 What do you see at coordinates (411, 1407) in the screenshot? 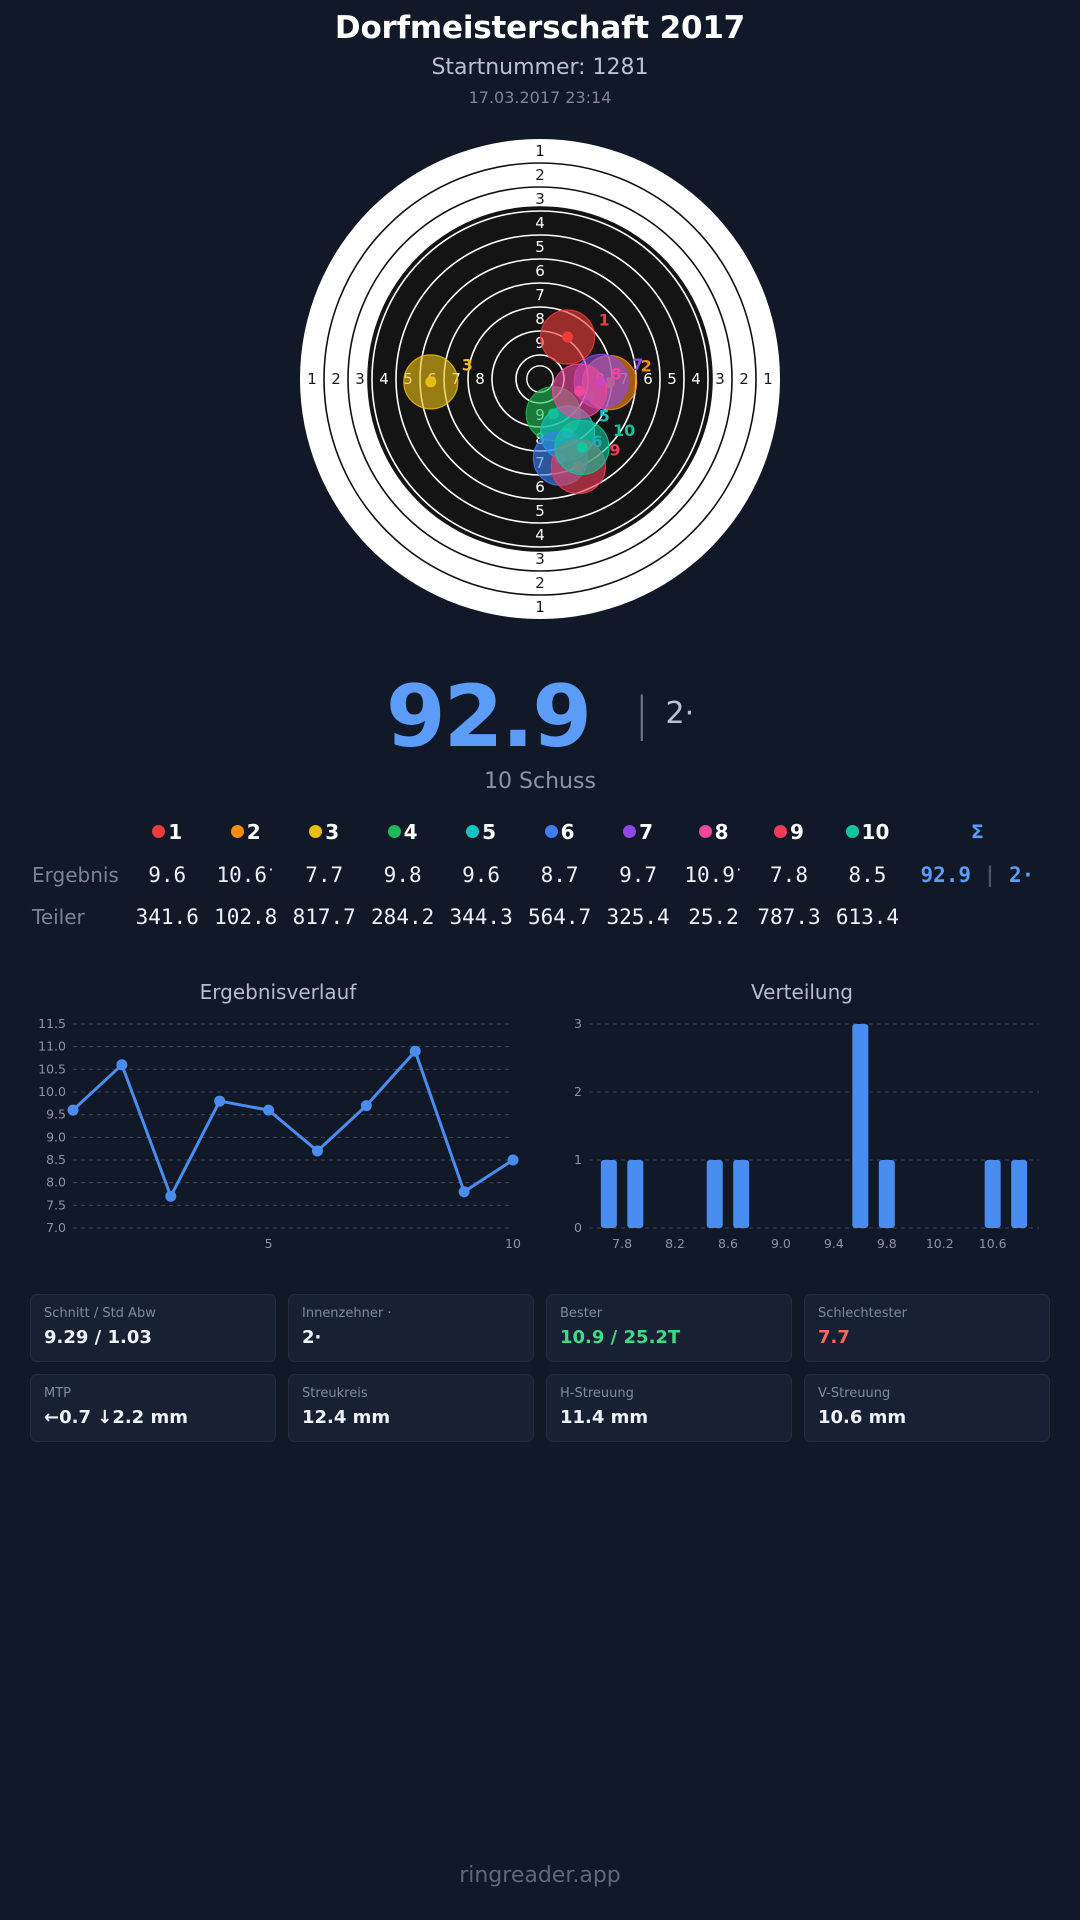
I see `stat-card: Streukreis 12.4 mm` at bounding box center [411, 1407].